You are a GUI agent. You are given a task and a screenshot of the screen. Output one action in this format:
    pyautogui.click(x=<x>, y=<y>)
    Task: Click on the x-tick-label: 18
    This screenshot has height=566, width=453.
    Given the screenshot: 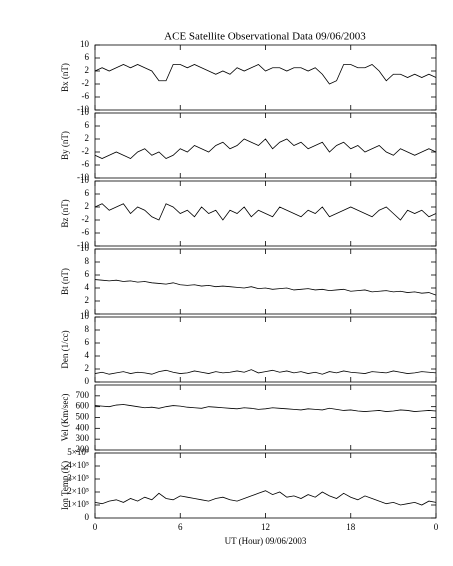 What is the action you would take?
    pyautogui.click(x=351, y=527)
    